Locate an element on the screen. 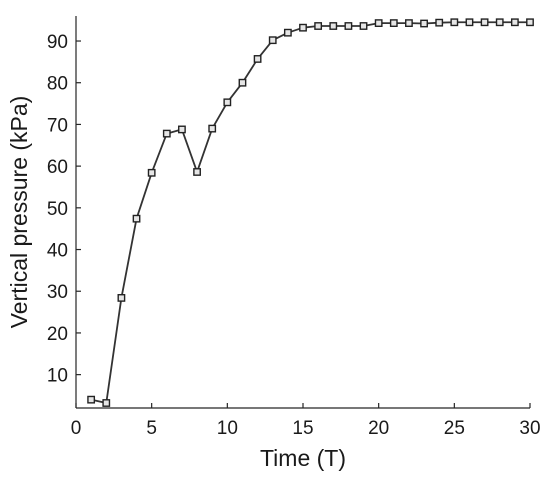 The height and width of the screenshot is (480, 550). x-axis-ticks: 0 5 10 15 20 25 30 is located at coordinates (306, 421).